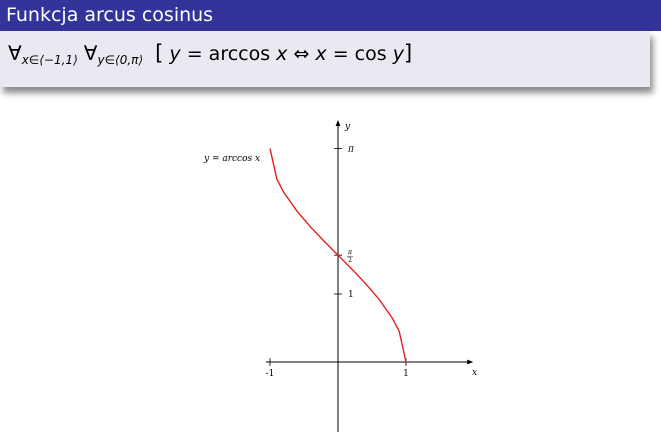 This screenshot has height=432, width=661. Describe the element at coordinates (330, 15) in the screenshot. I see `slide-title: Funkcja arcus cosinus` at that location.